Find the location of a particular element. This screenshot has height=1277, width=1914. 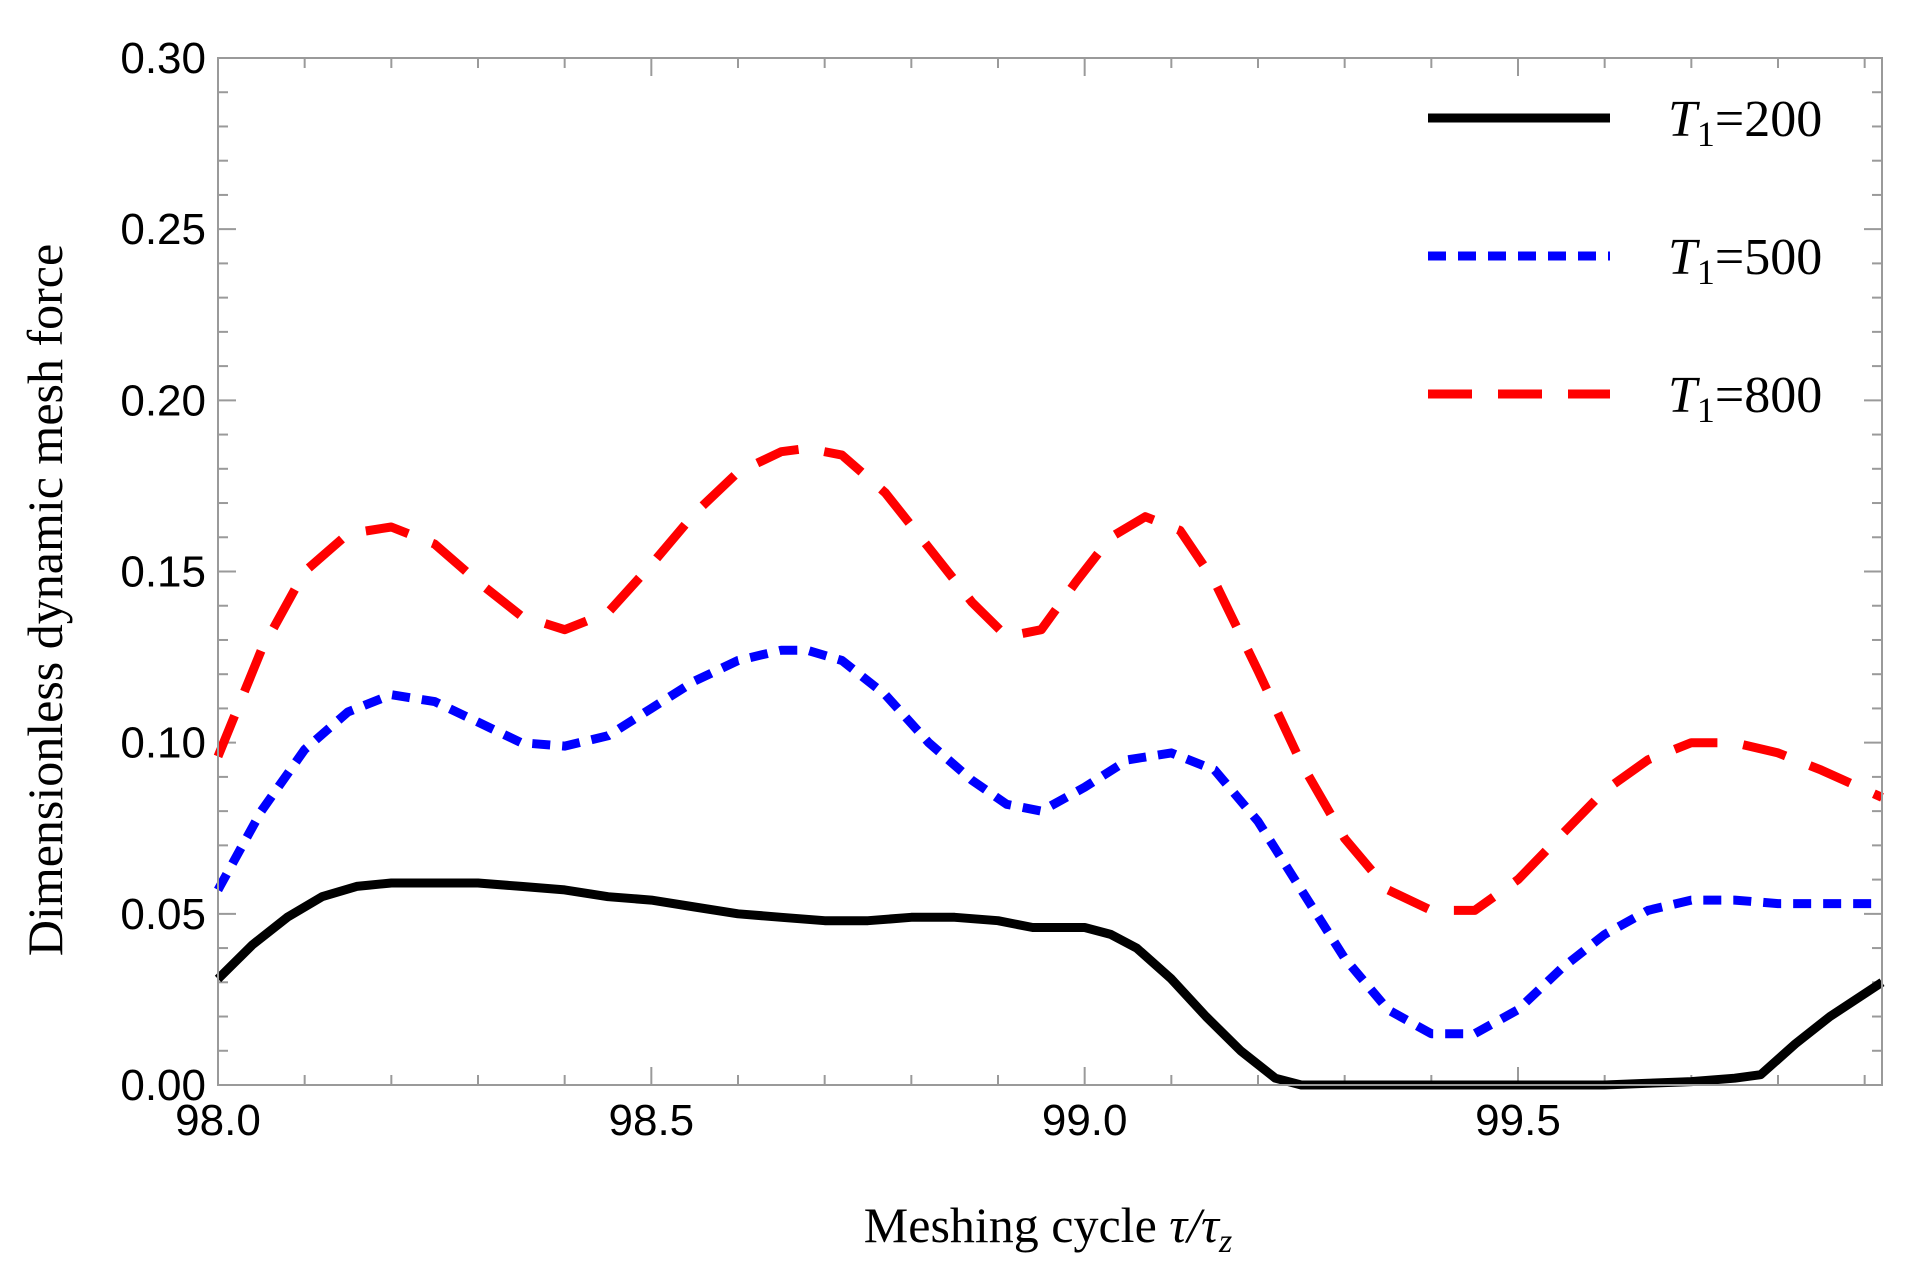

y-tick-label: 0.15 is located at coordinates (163, 572).